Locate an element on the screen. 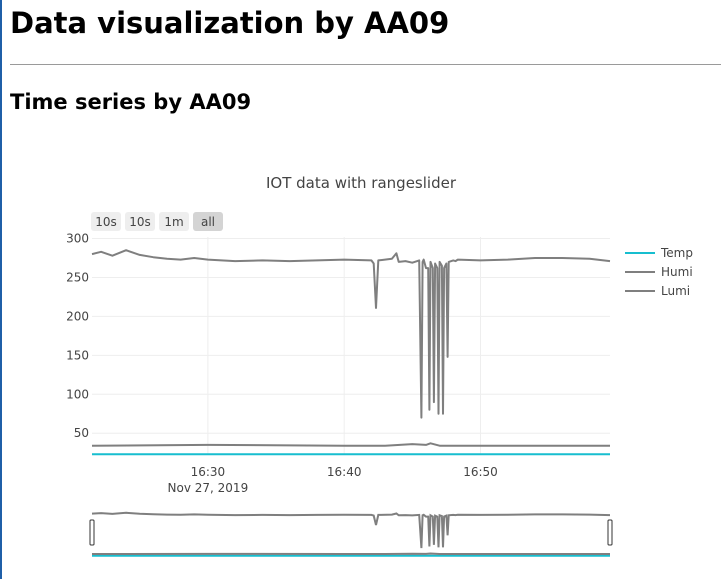  rangeslider-line-lumi is located at coordinates (351, 530).